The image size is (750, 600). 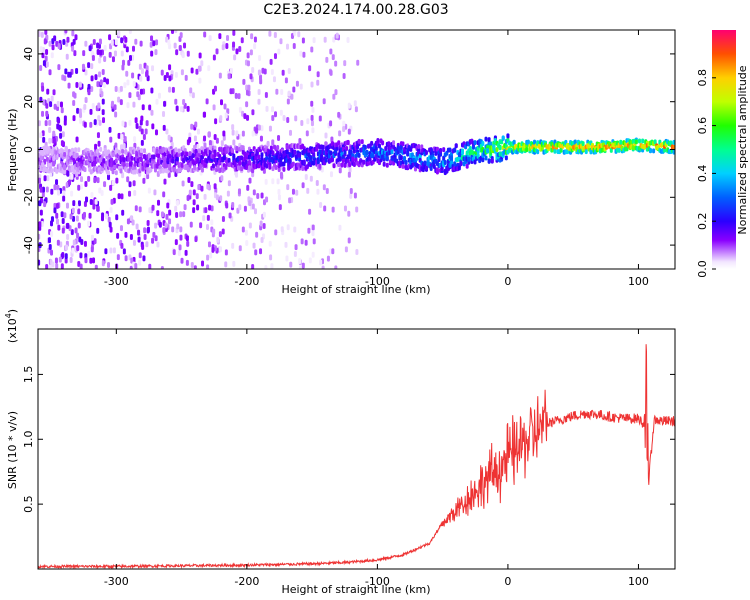 What do you see at coordinates (507, 581) in the screenshot?
I see `x-tick-label: 0` at bounding box center [507, 581].